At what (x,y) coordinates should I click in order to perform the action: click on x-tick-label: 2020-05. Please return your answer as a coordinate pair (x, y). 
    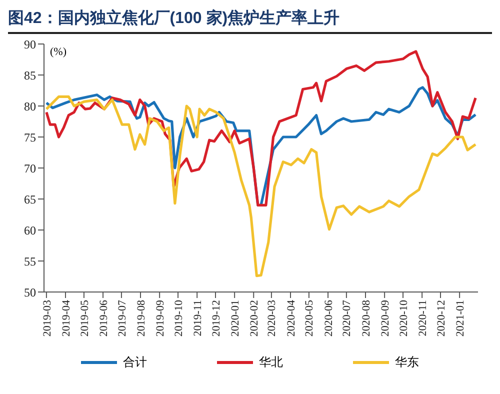
    Looking at the image, I should click on (310, 318).